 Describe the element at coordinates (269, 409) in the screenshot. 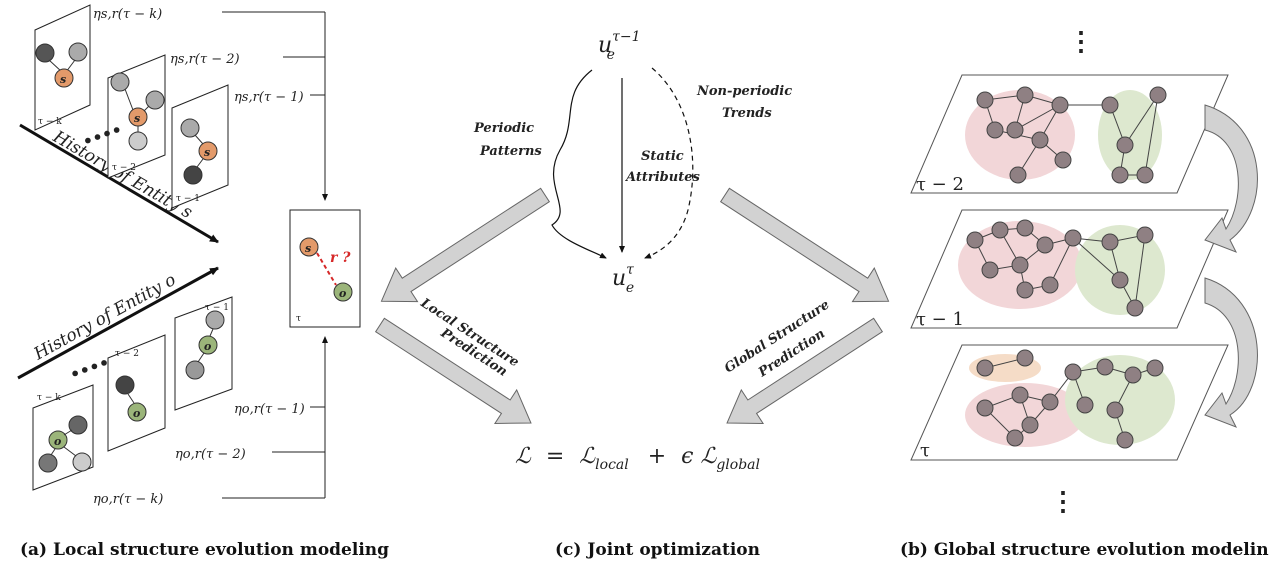

I see `eta-o-1-label: ηo,r(τ − 1)` at that location.